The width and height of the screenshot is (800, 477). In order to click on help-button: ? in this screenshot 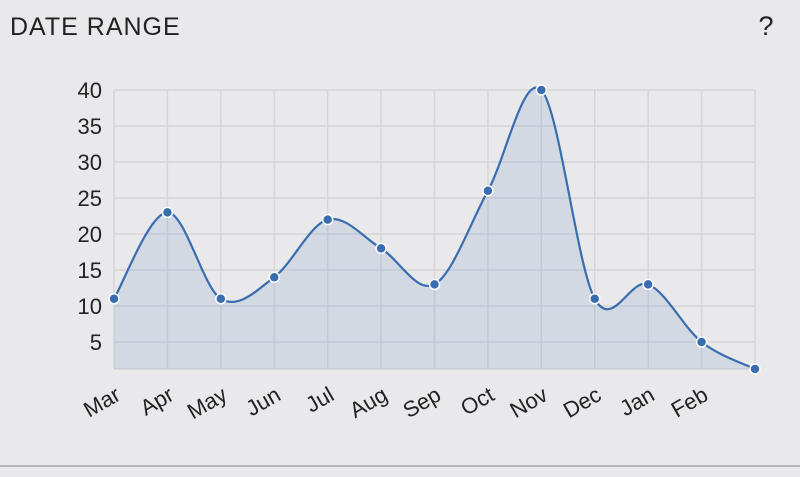, I will do `click(765, 26)`.